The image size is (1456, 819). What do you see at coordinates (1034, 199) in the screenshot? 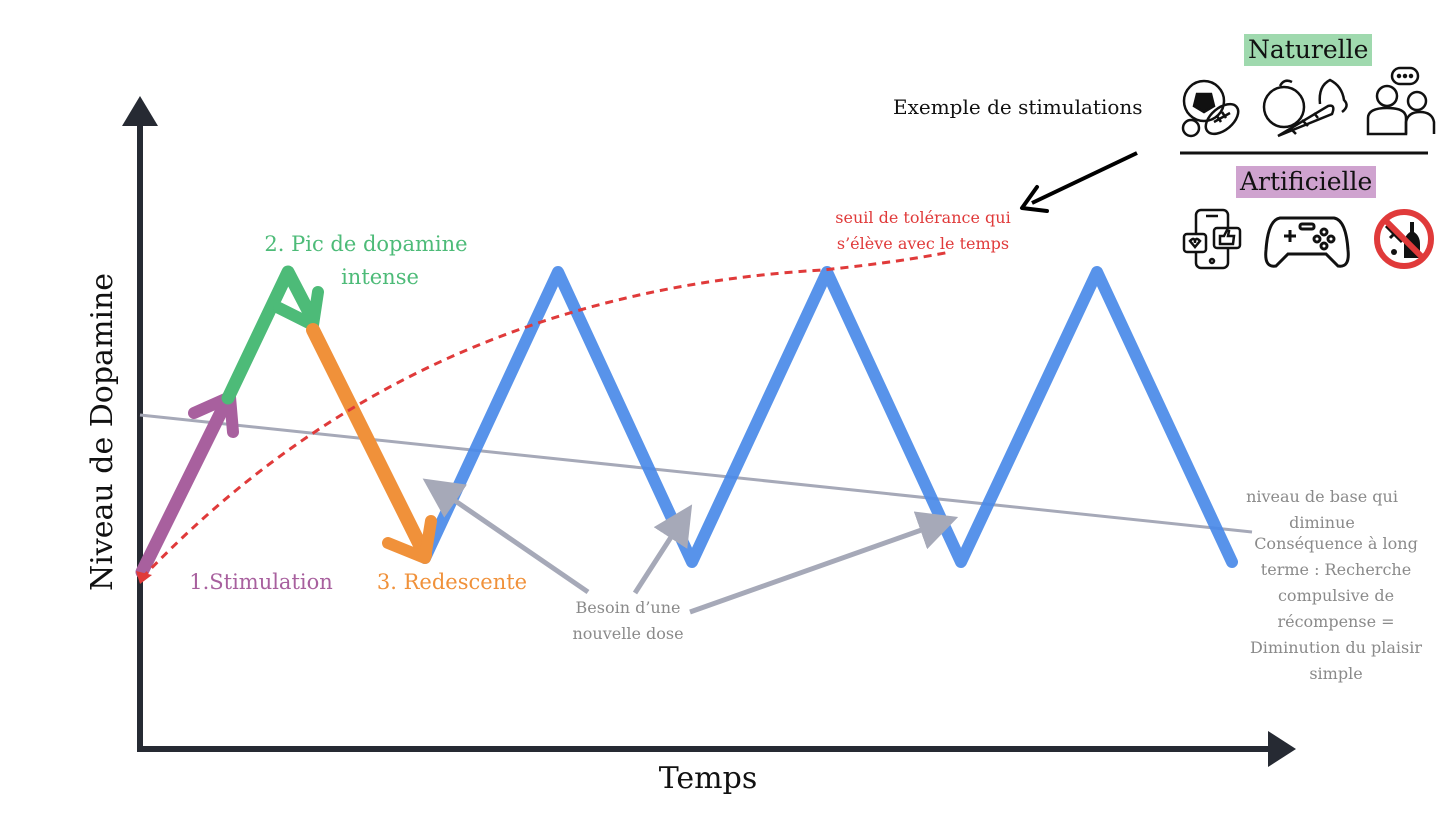
I see `example-arrowhead` at bounding box center [1034, 199].